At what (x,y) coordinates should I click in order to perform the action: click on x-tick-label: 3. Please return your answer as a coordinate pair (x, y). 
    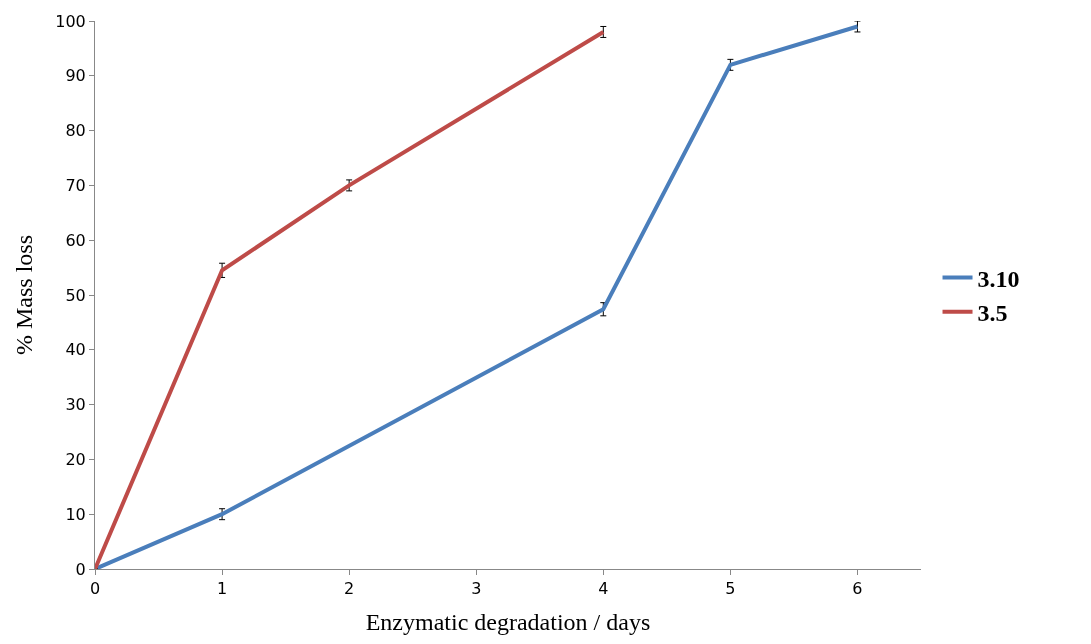
    Looking at the image, I should click on (476, 589).